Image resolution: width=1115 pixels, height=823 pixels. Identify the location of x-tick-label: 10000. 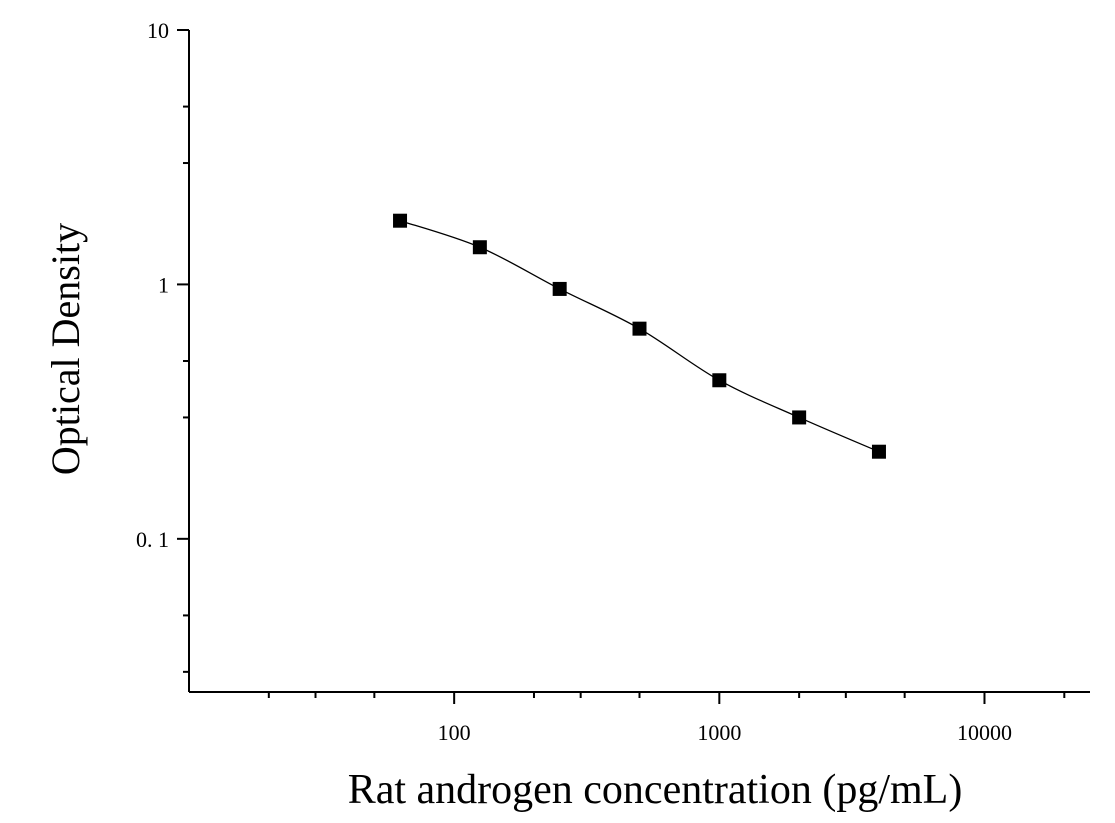
(984, 732).